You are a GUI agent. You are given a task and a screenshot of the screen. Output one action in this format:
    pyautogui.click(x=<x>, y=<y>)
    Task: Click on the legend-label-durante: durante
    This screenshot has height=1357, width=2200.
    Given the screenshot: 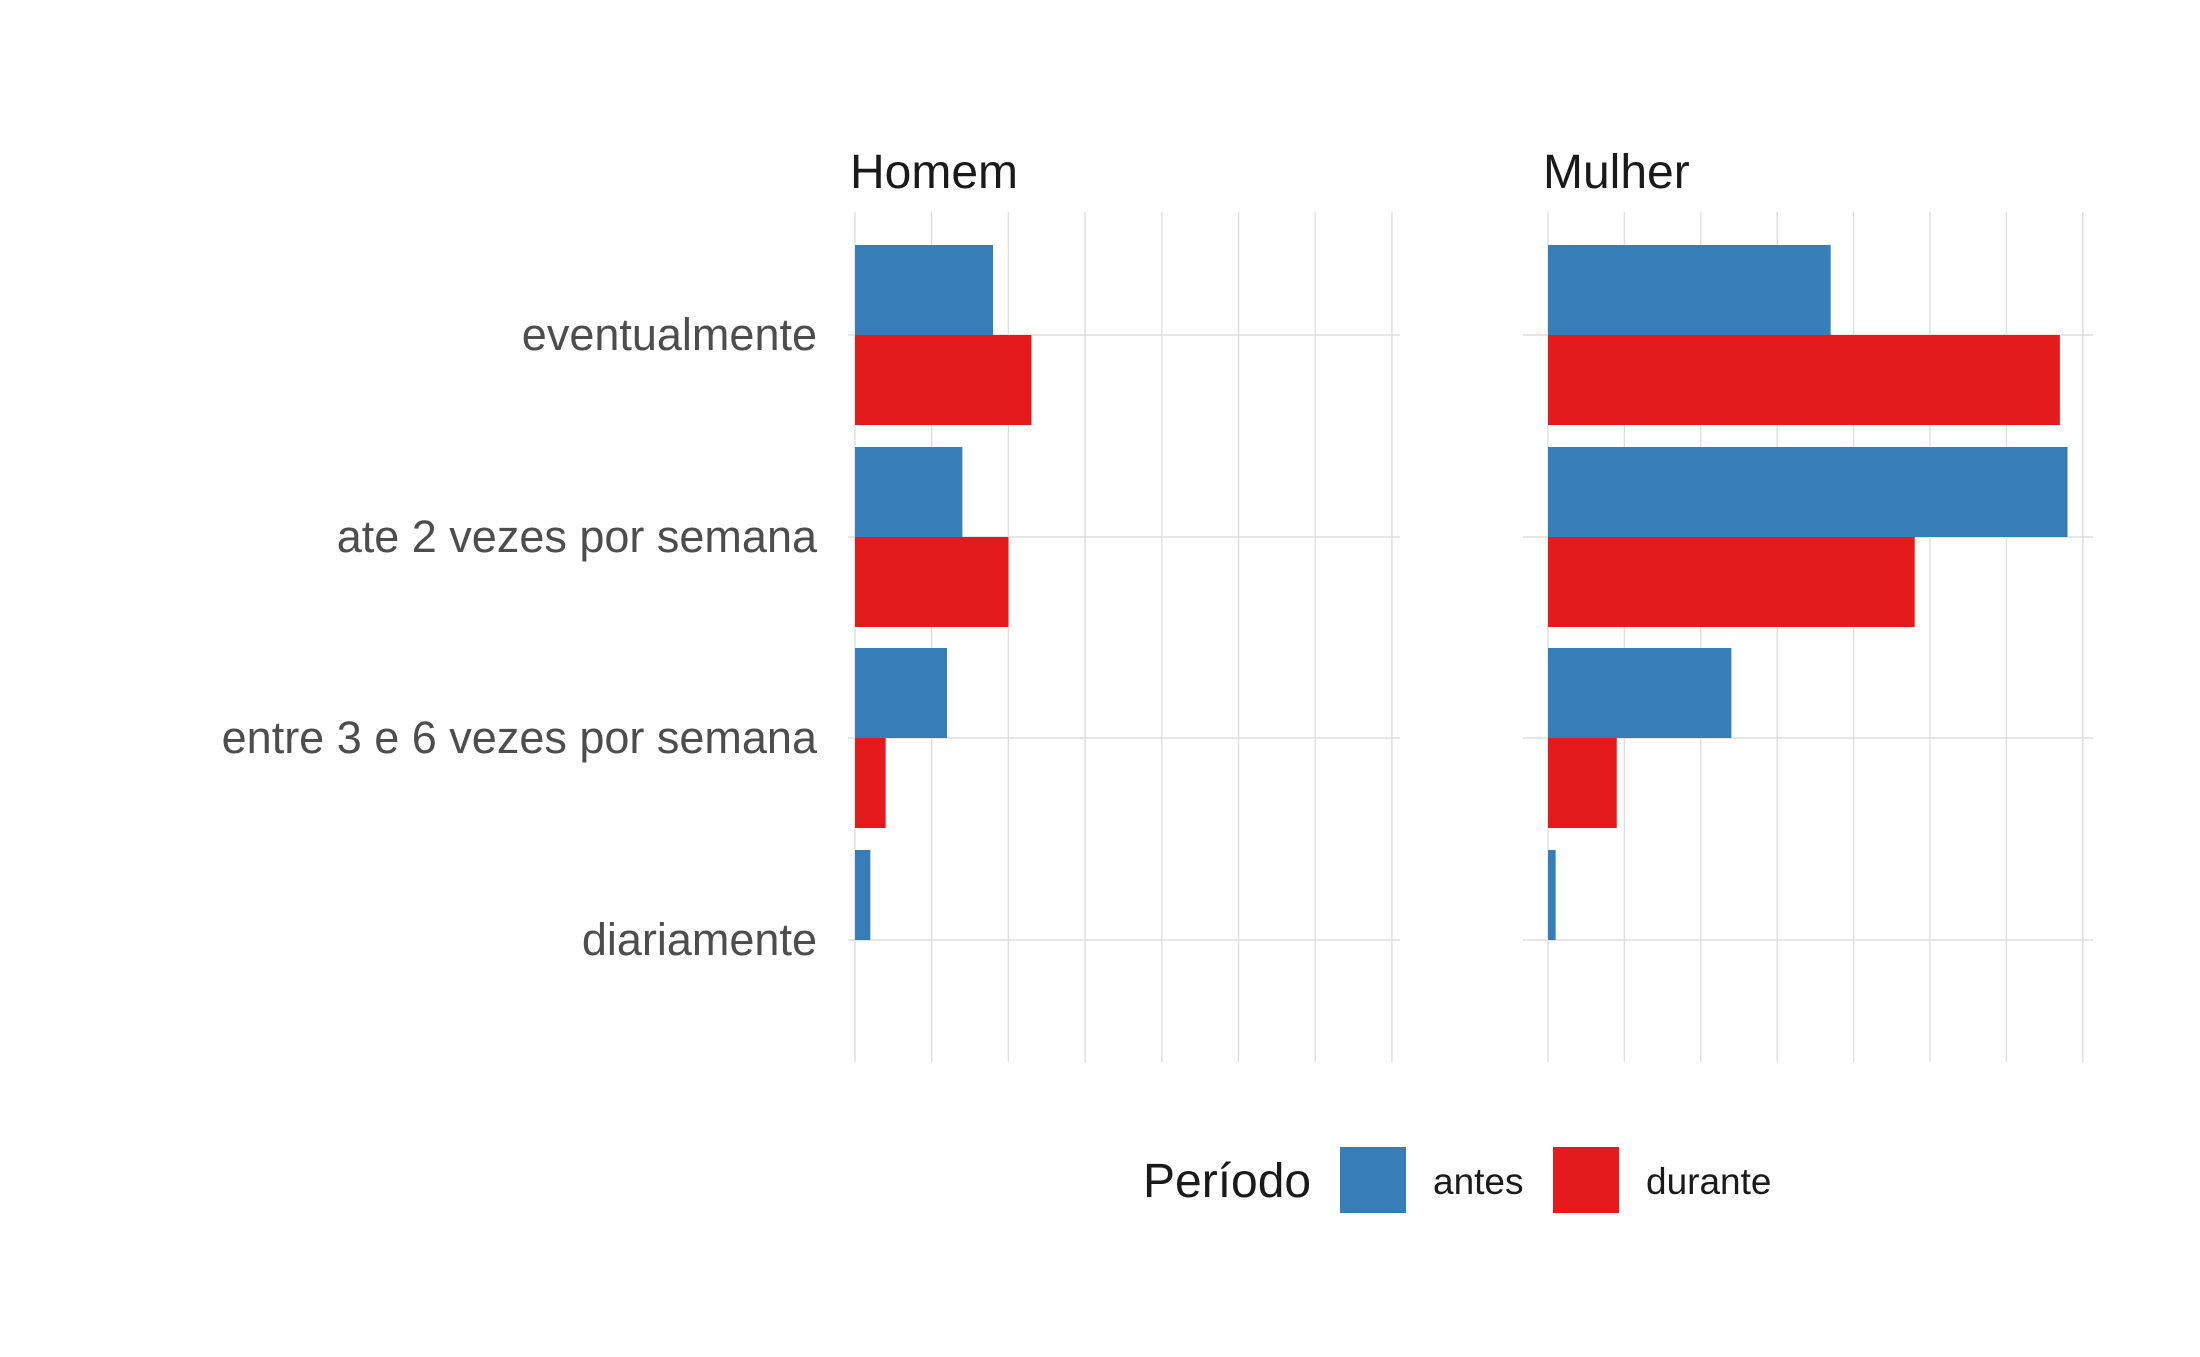 What is the action you would take?
    pyautogui.click(x=1709, y=1181)
    